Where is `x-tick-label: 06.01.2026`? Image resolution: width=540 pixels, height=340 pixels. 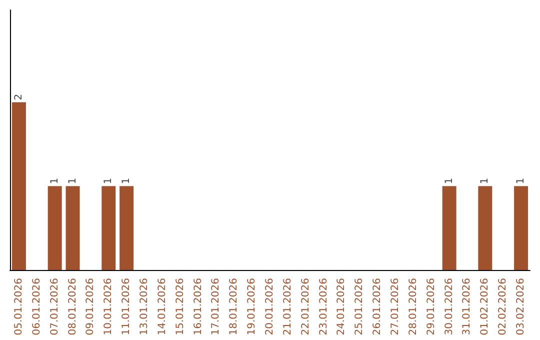
x-tick-label: 06.01.2026 is located at coordinates (36, 307).